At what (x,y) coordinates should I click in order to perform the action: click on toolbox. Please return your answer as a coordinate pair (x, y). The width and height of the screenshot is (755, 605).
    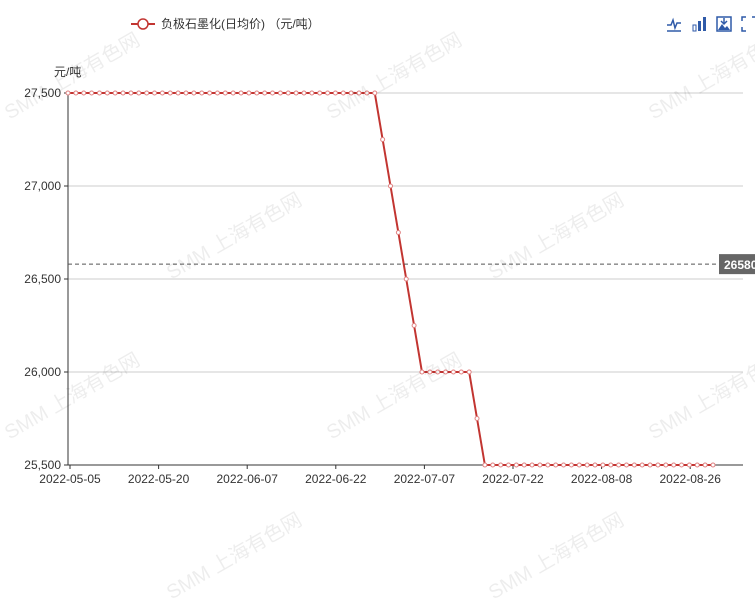
    Looking at the image, I should click on (710, 24).